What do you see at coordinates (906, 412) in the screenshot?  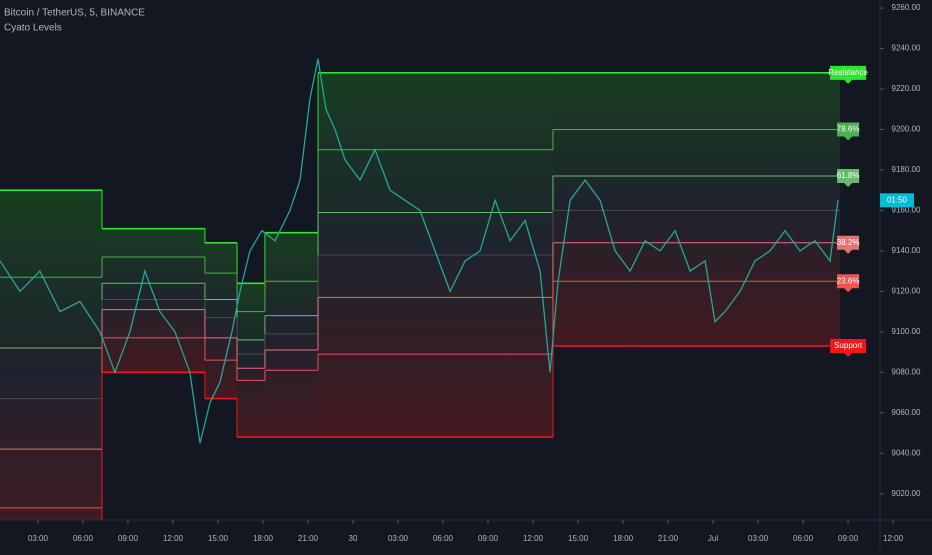 I see `y-tick-label: 9060.00` at bounding box center [906, 412].